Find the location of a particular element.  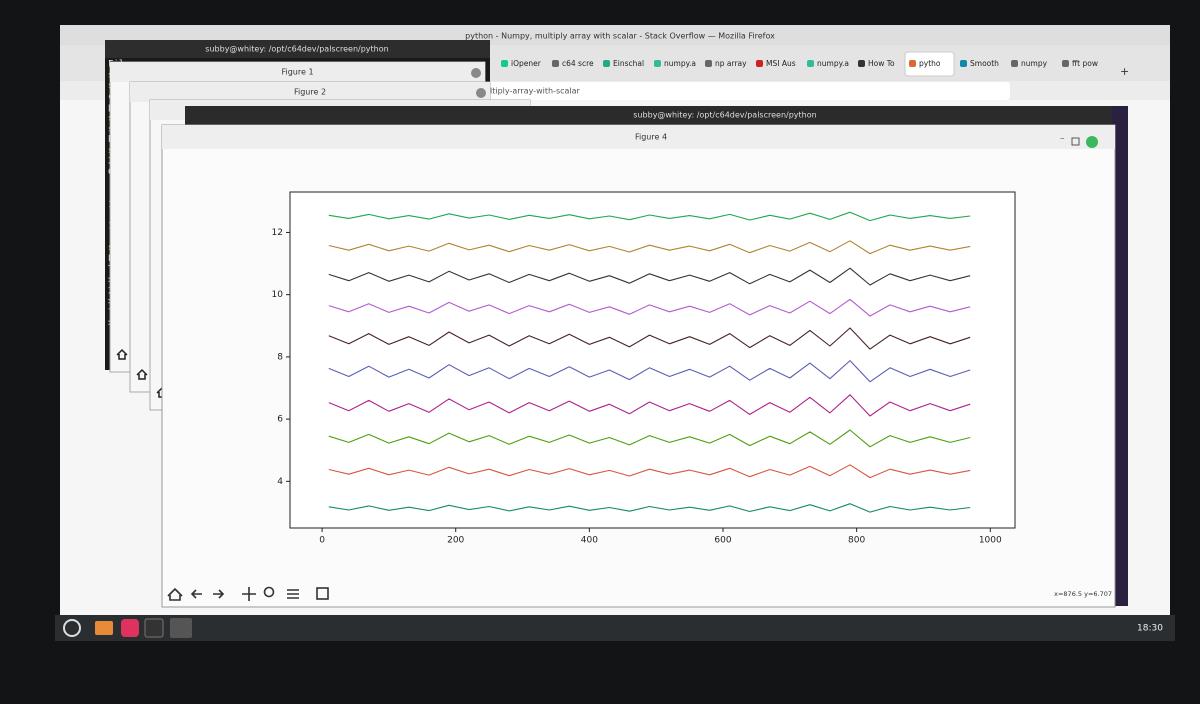

url: ltiply-array-with-scalar is located at coordinates (535, 91).